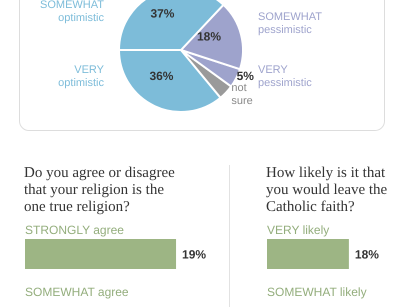 The image size is (400, 307). What do you see at coordinates (162, 13) in the screenshot?
I see `data-label: 37%` at bounding box center [162, 13].